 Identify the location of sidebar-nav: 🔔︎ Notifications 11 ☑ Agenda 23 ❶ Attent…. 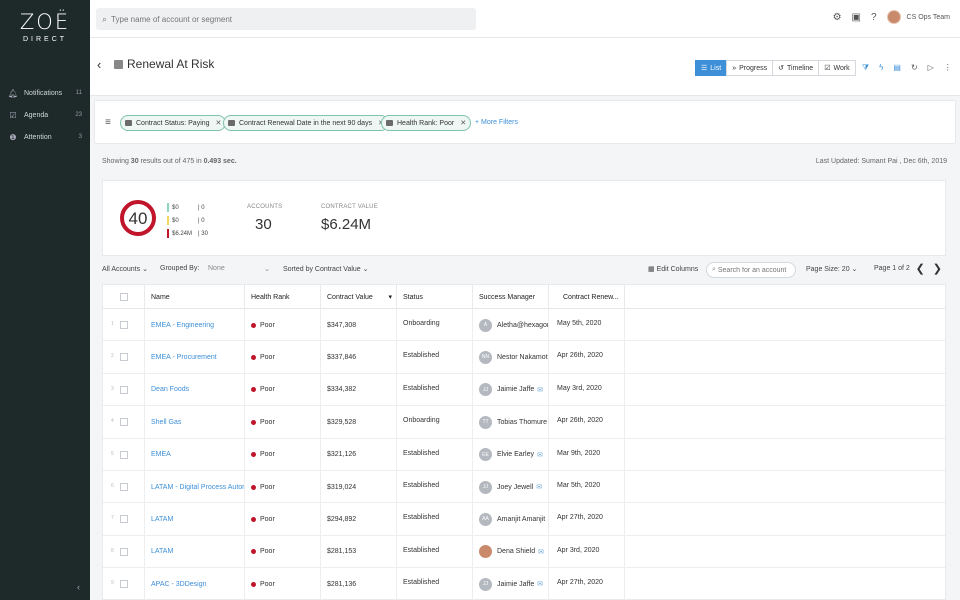
(45, 115).